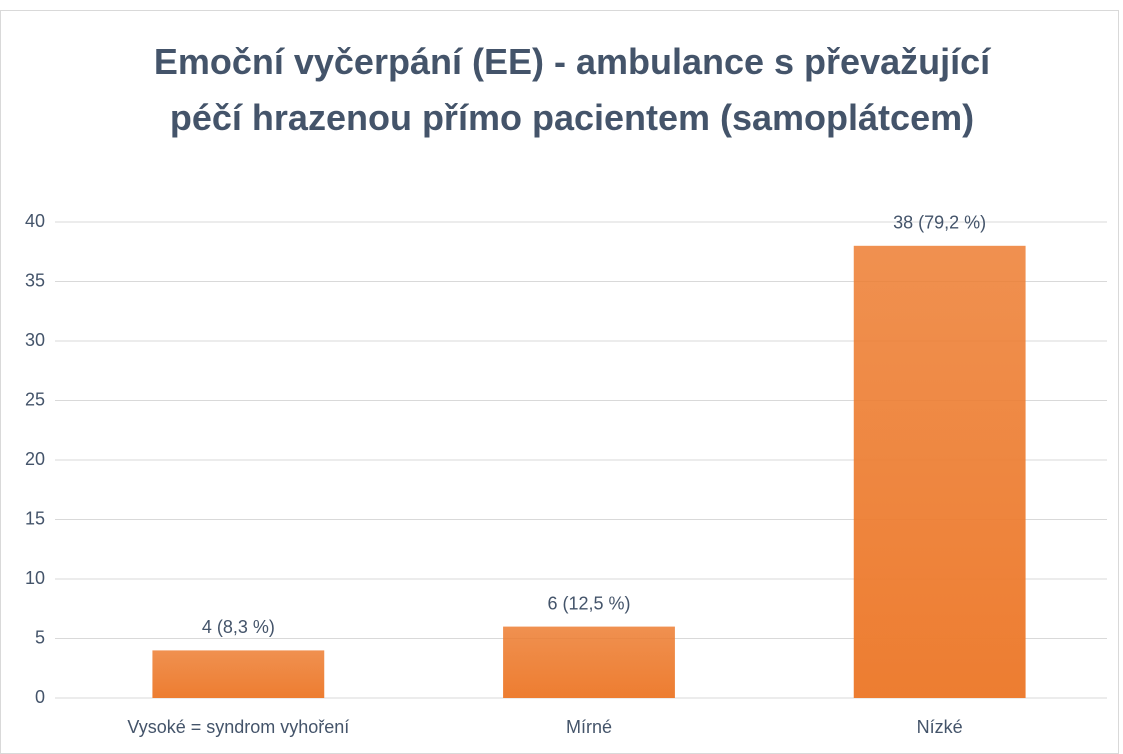 This screenshot has height=754, width=1123. Describe the element at coordinates (35, 280) in the screenshot. I see `y-tick-label: 35` at that location.